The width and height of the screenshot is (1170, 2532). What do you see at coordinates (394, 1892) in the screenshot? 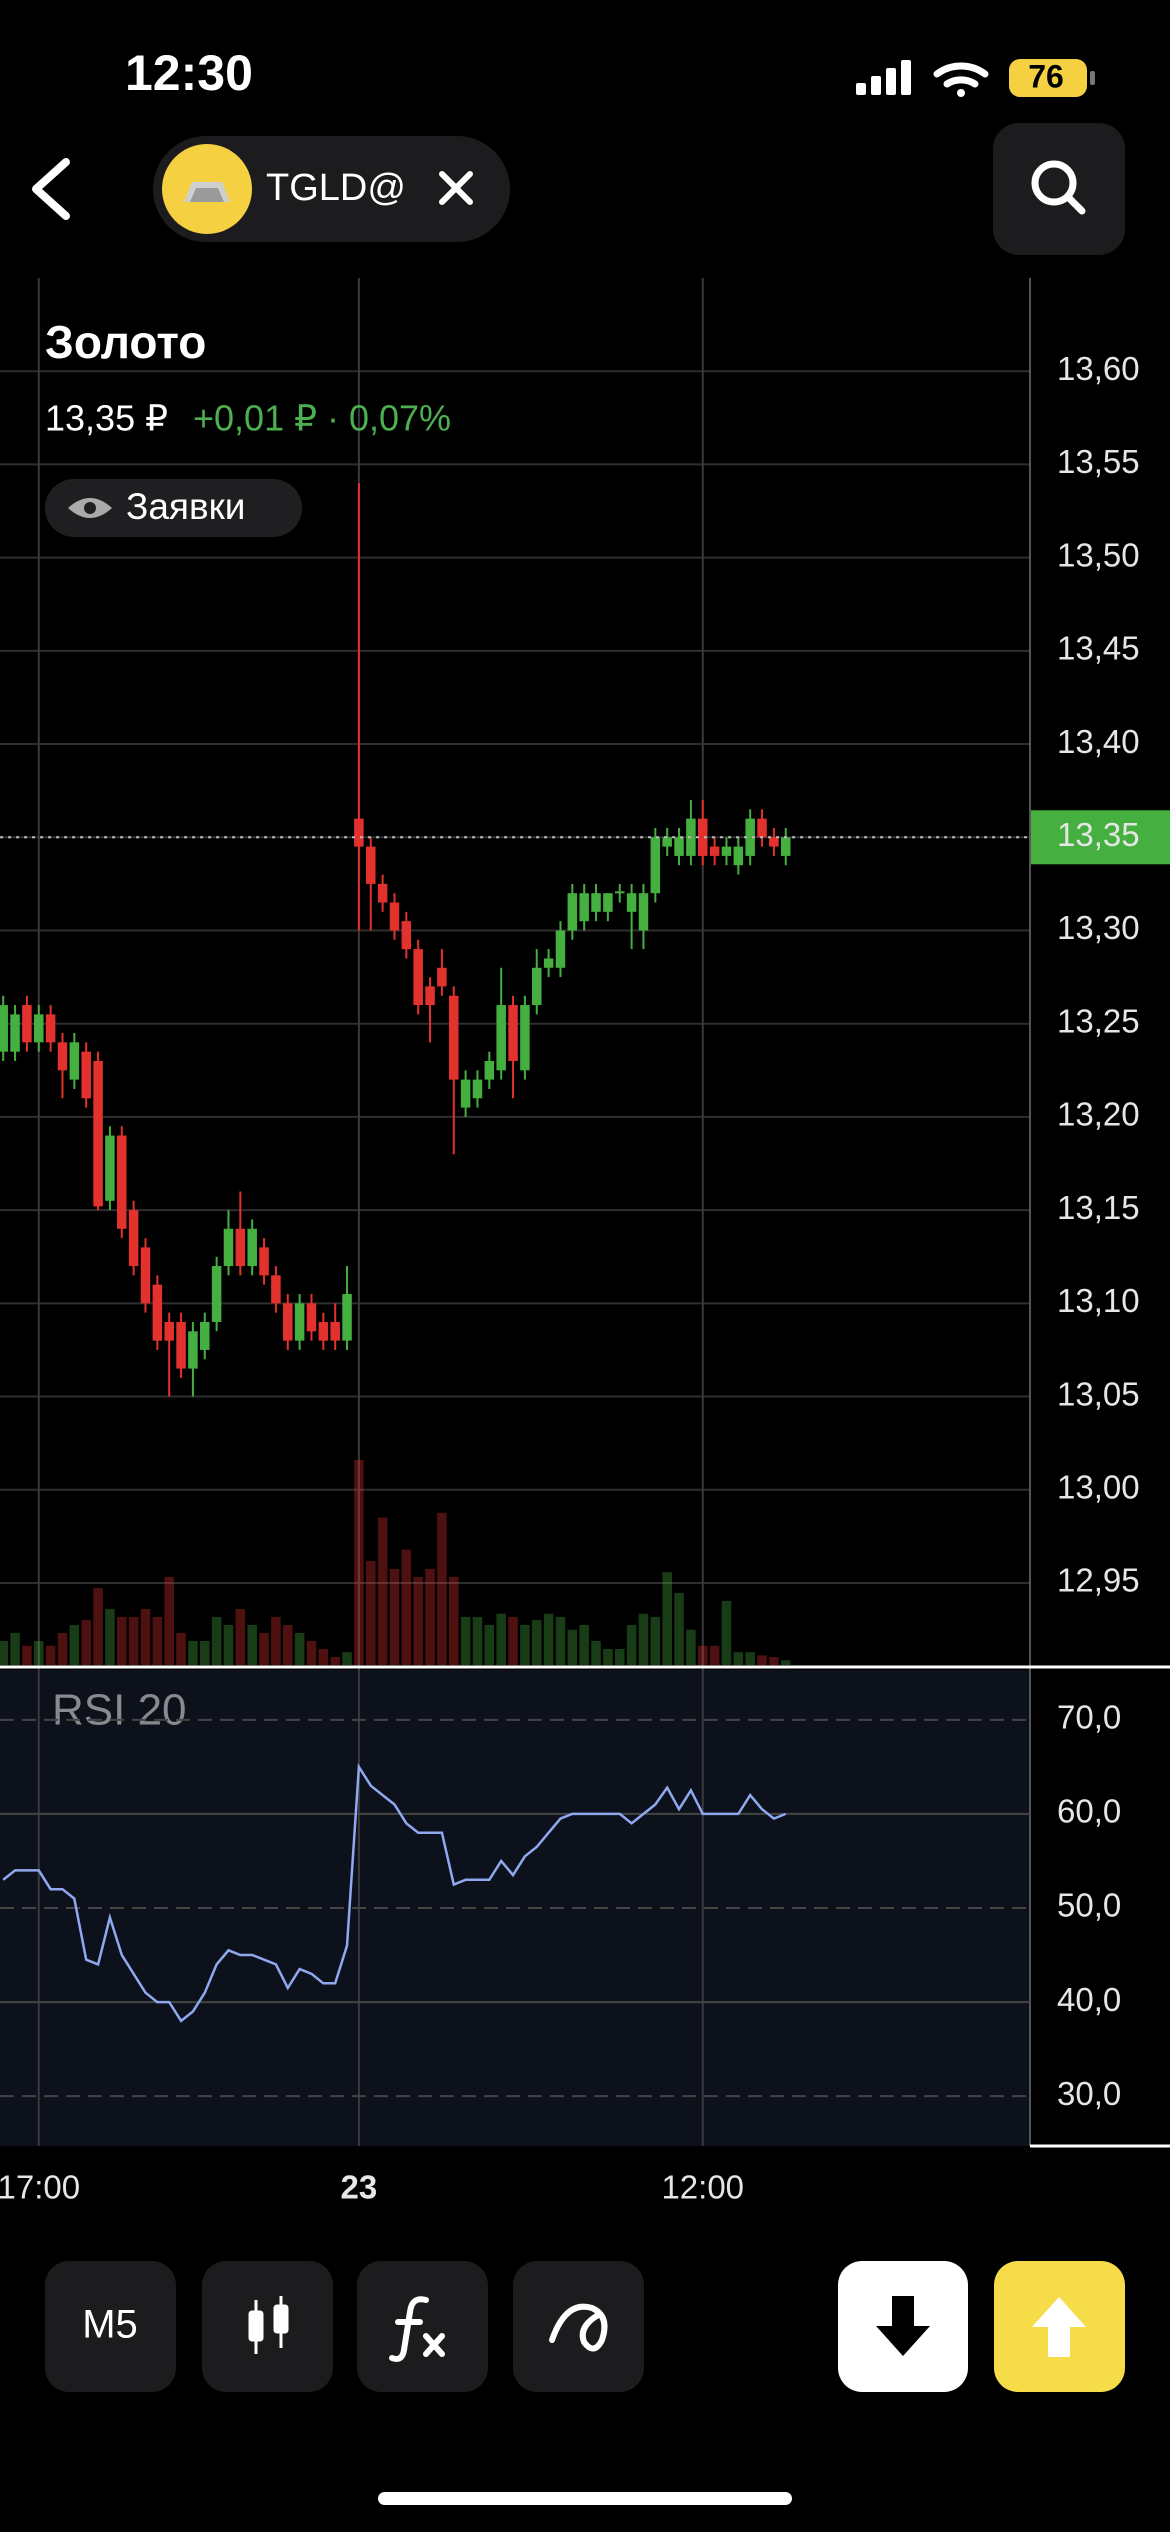
I see `rsi-line` at bounding box center [394, 1892].